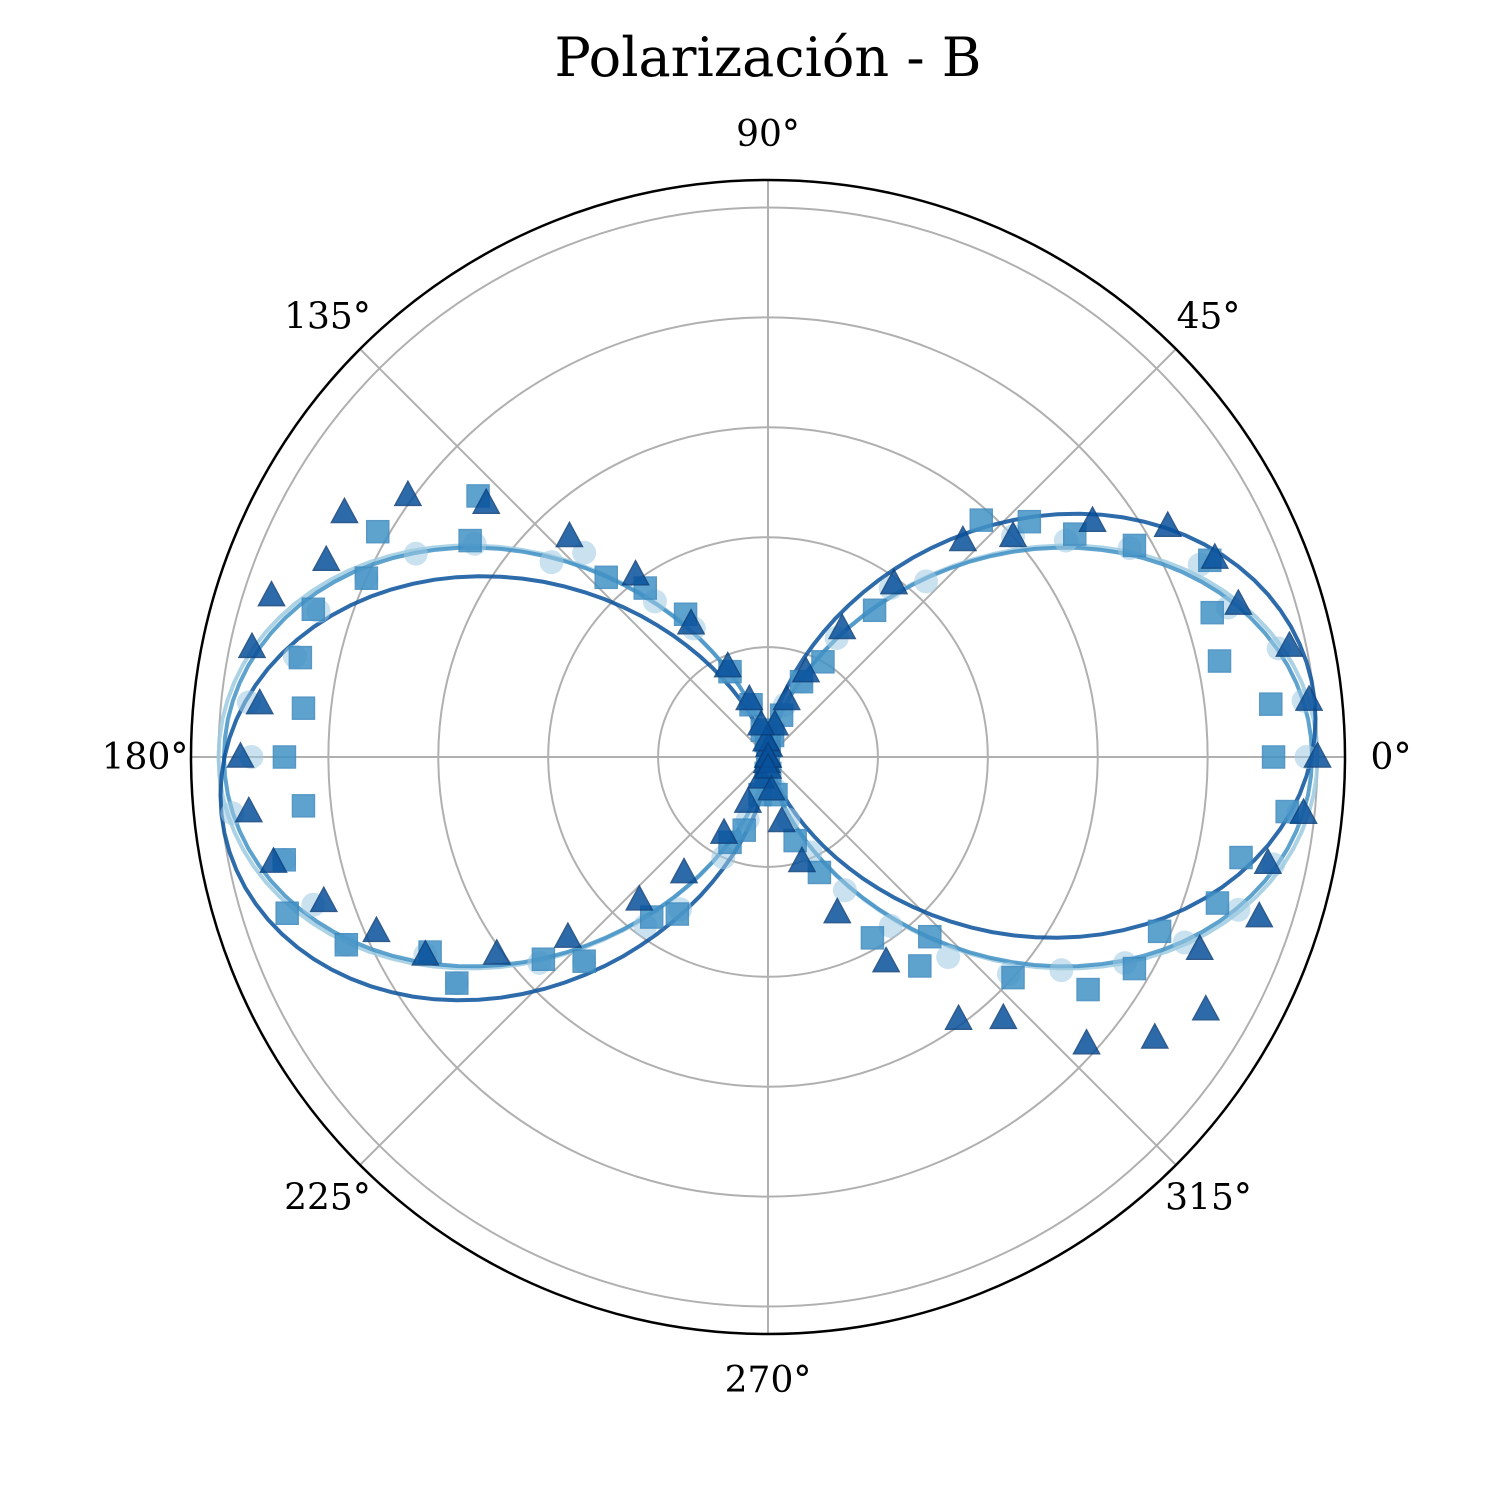 Image resolution: width=1500 pixels, height=1500 pixels. Describe the element at coordinates (1391, 757) in the screenshot. I see `theta-tick-label: 0°` at that location.